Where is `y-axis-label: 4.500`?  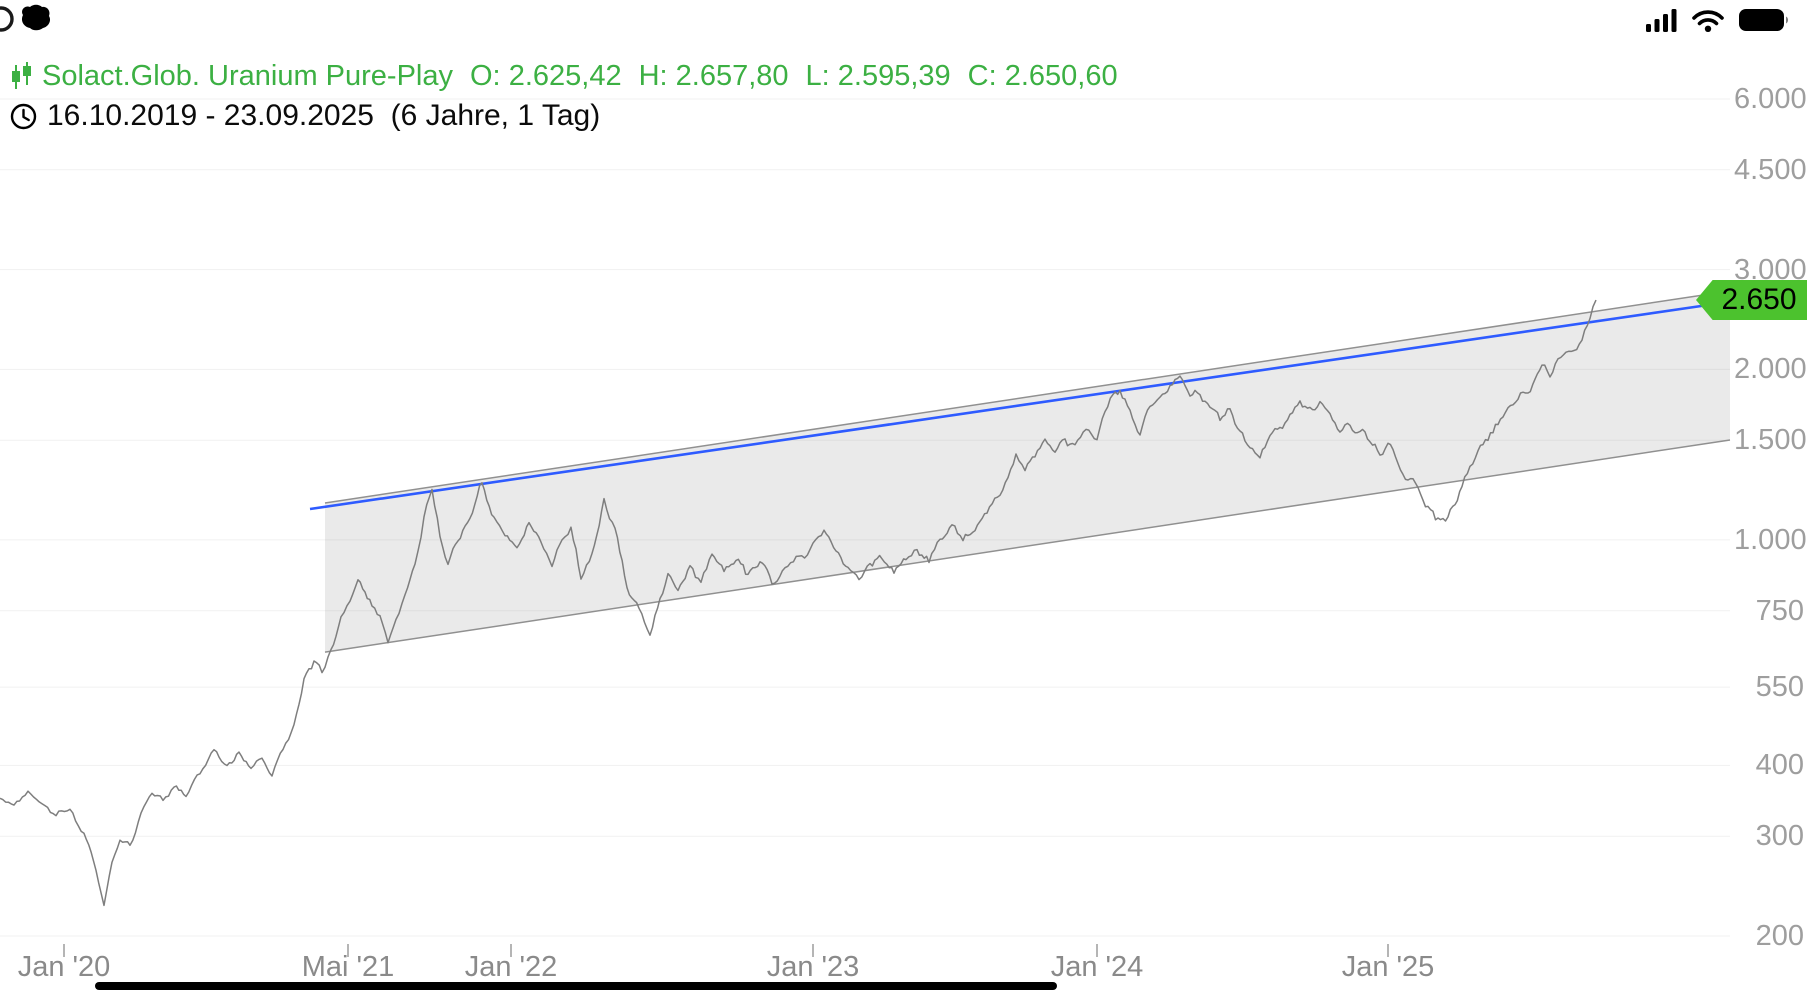 y-axis-label: 4.500 is located at coordinates (1770, 169).